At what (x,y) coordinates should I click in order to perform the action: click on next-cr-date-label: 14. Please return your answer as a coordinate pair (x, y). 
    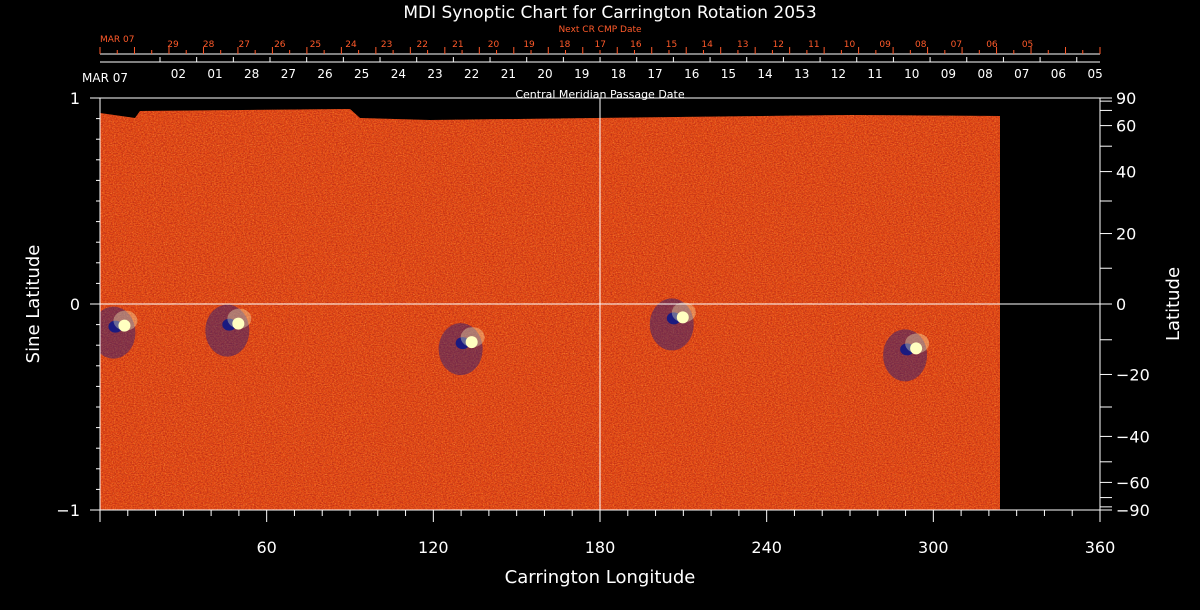
    Looking at the image, I should click on (707, 45).